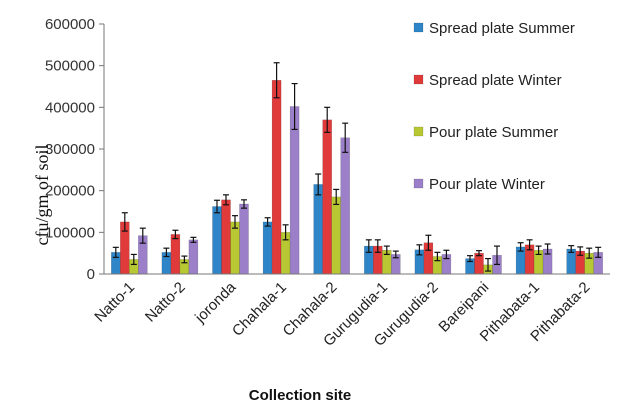  What do you see at coordinates (70, 232) in the screenshot?
I see `y-tick-label: 100000` at bounding box center [70, 232].